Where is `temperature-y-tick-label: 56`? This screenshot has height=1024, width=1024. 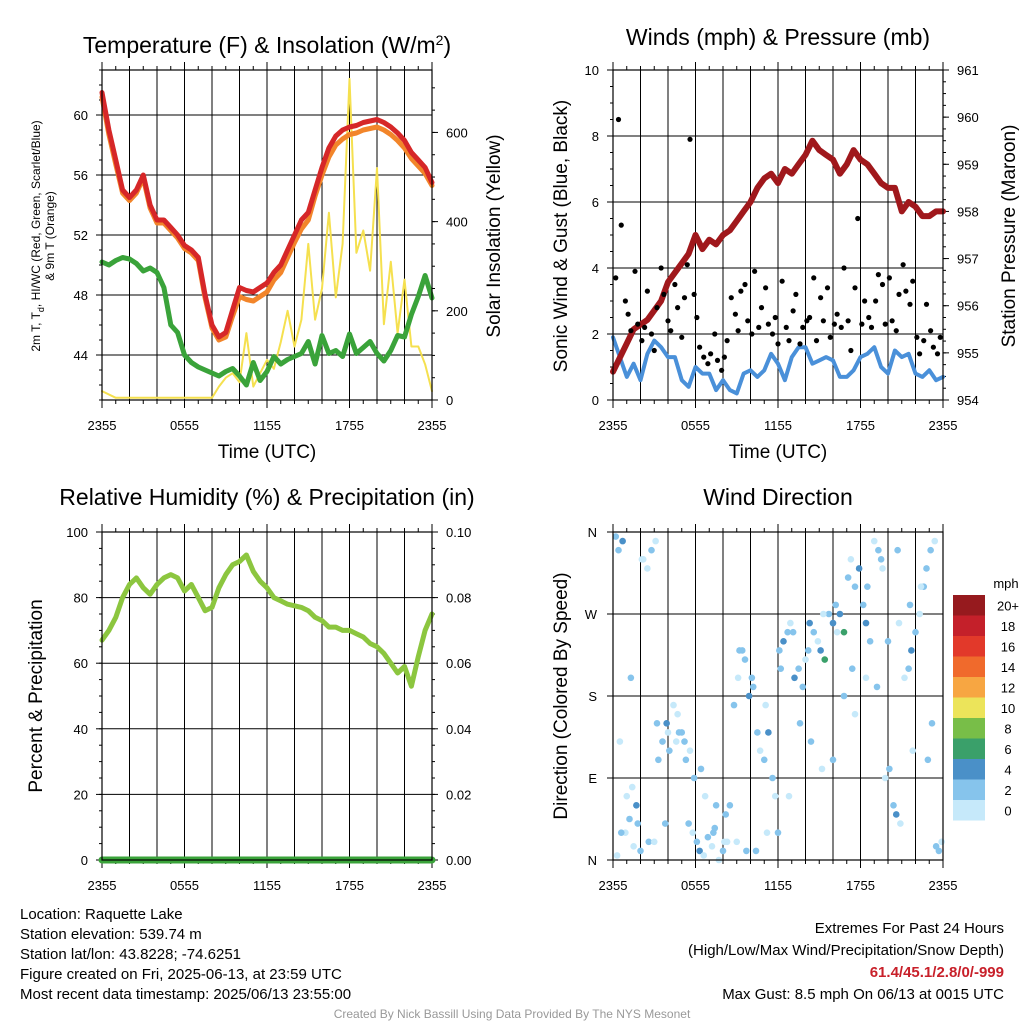
temperature-y-tick-label: 56 is located at coordinates (81, 175).